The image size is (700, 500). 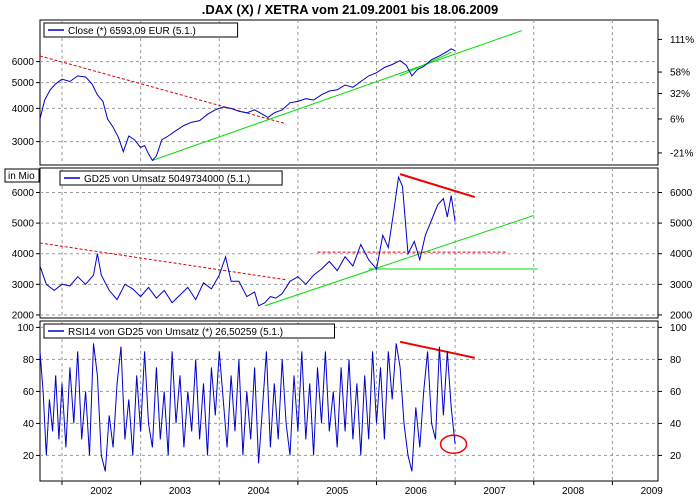 What do you see at coordinates (167, 179) in the screenshot?
I see `legend-label: GD25 von Umsatz 5049734000 (5.1.)` at bounding box center [167, 179].